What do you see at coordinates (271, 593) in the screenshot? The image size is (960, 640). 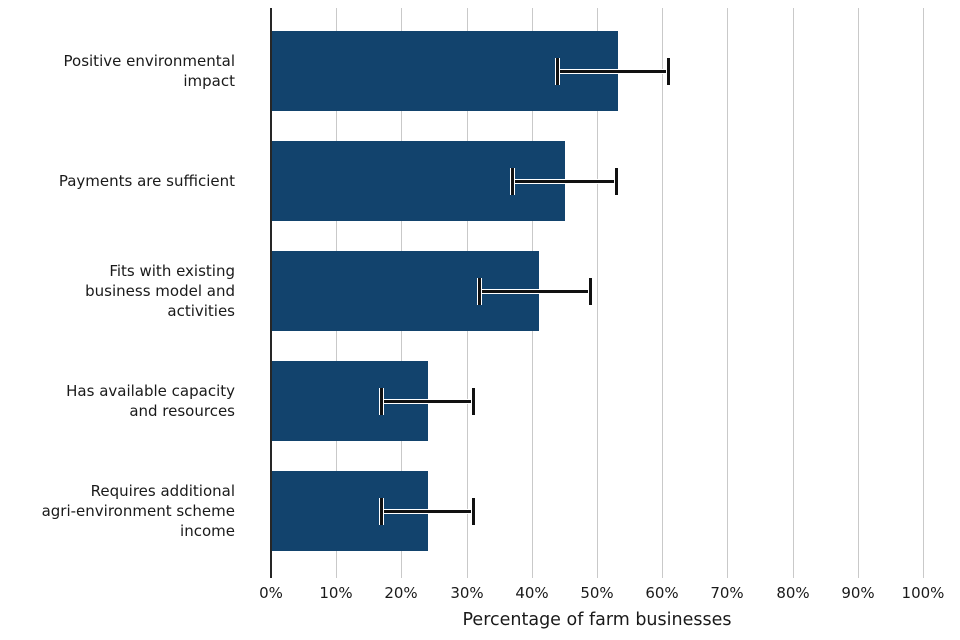 I see `x-tick-label: 0%` at bounding box center [271, 593].